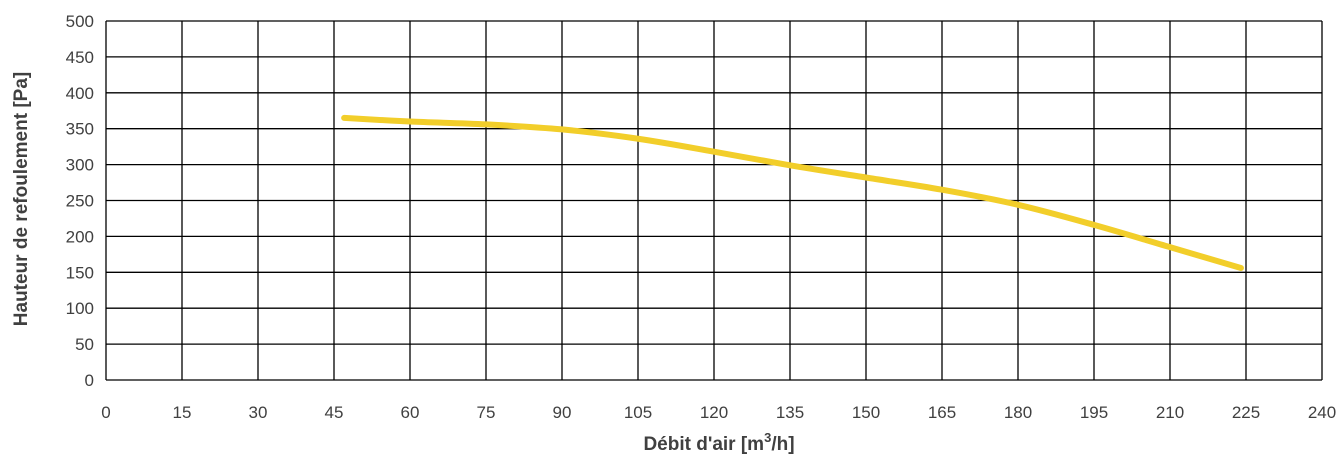 The height and width of the screenshot is (461, 1341). What do you see at coordinates (21, 199) in the screenshot?
I see `y-axis-title: Hauteur de refoulement [Pa]` at bounding box center [21, 199].